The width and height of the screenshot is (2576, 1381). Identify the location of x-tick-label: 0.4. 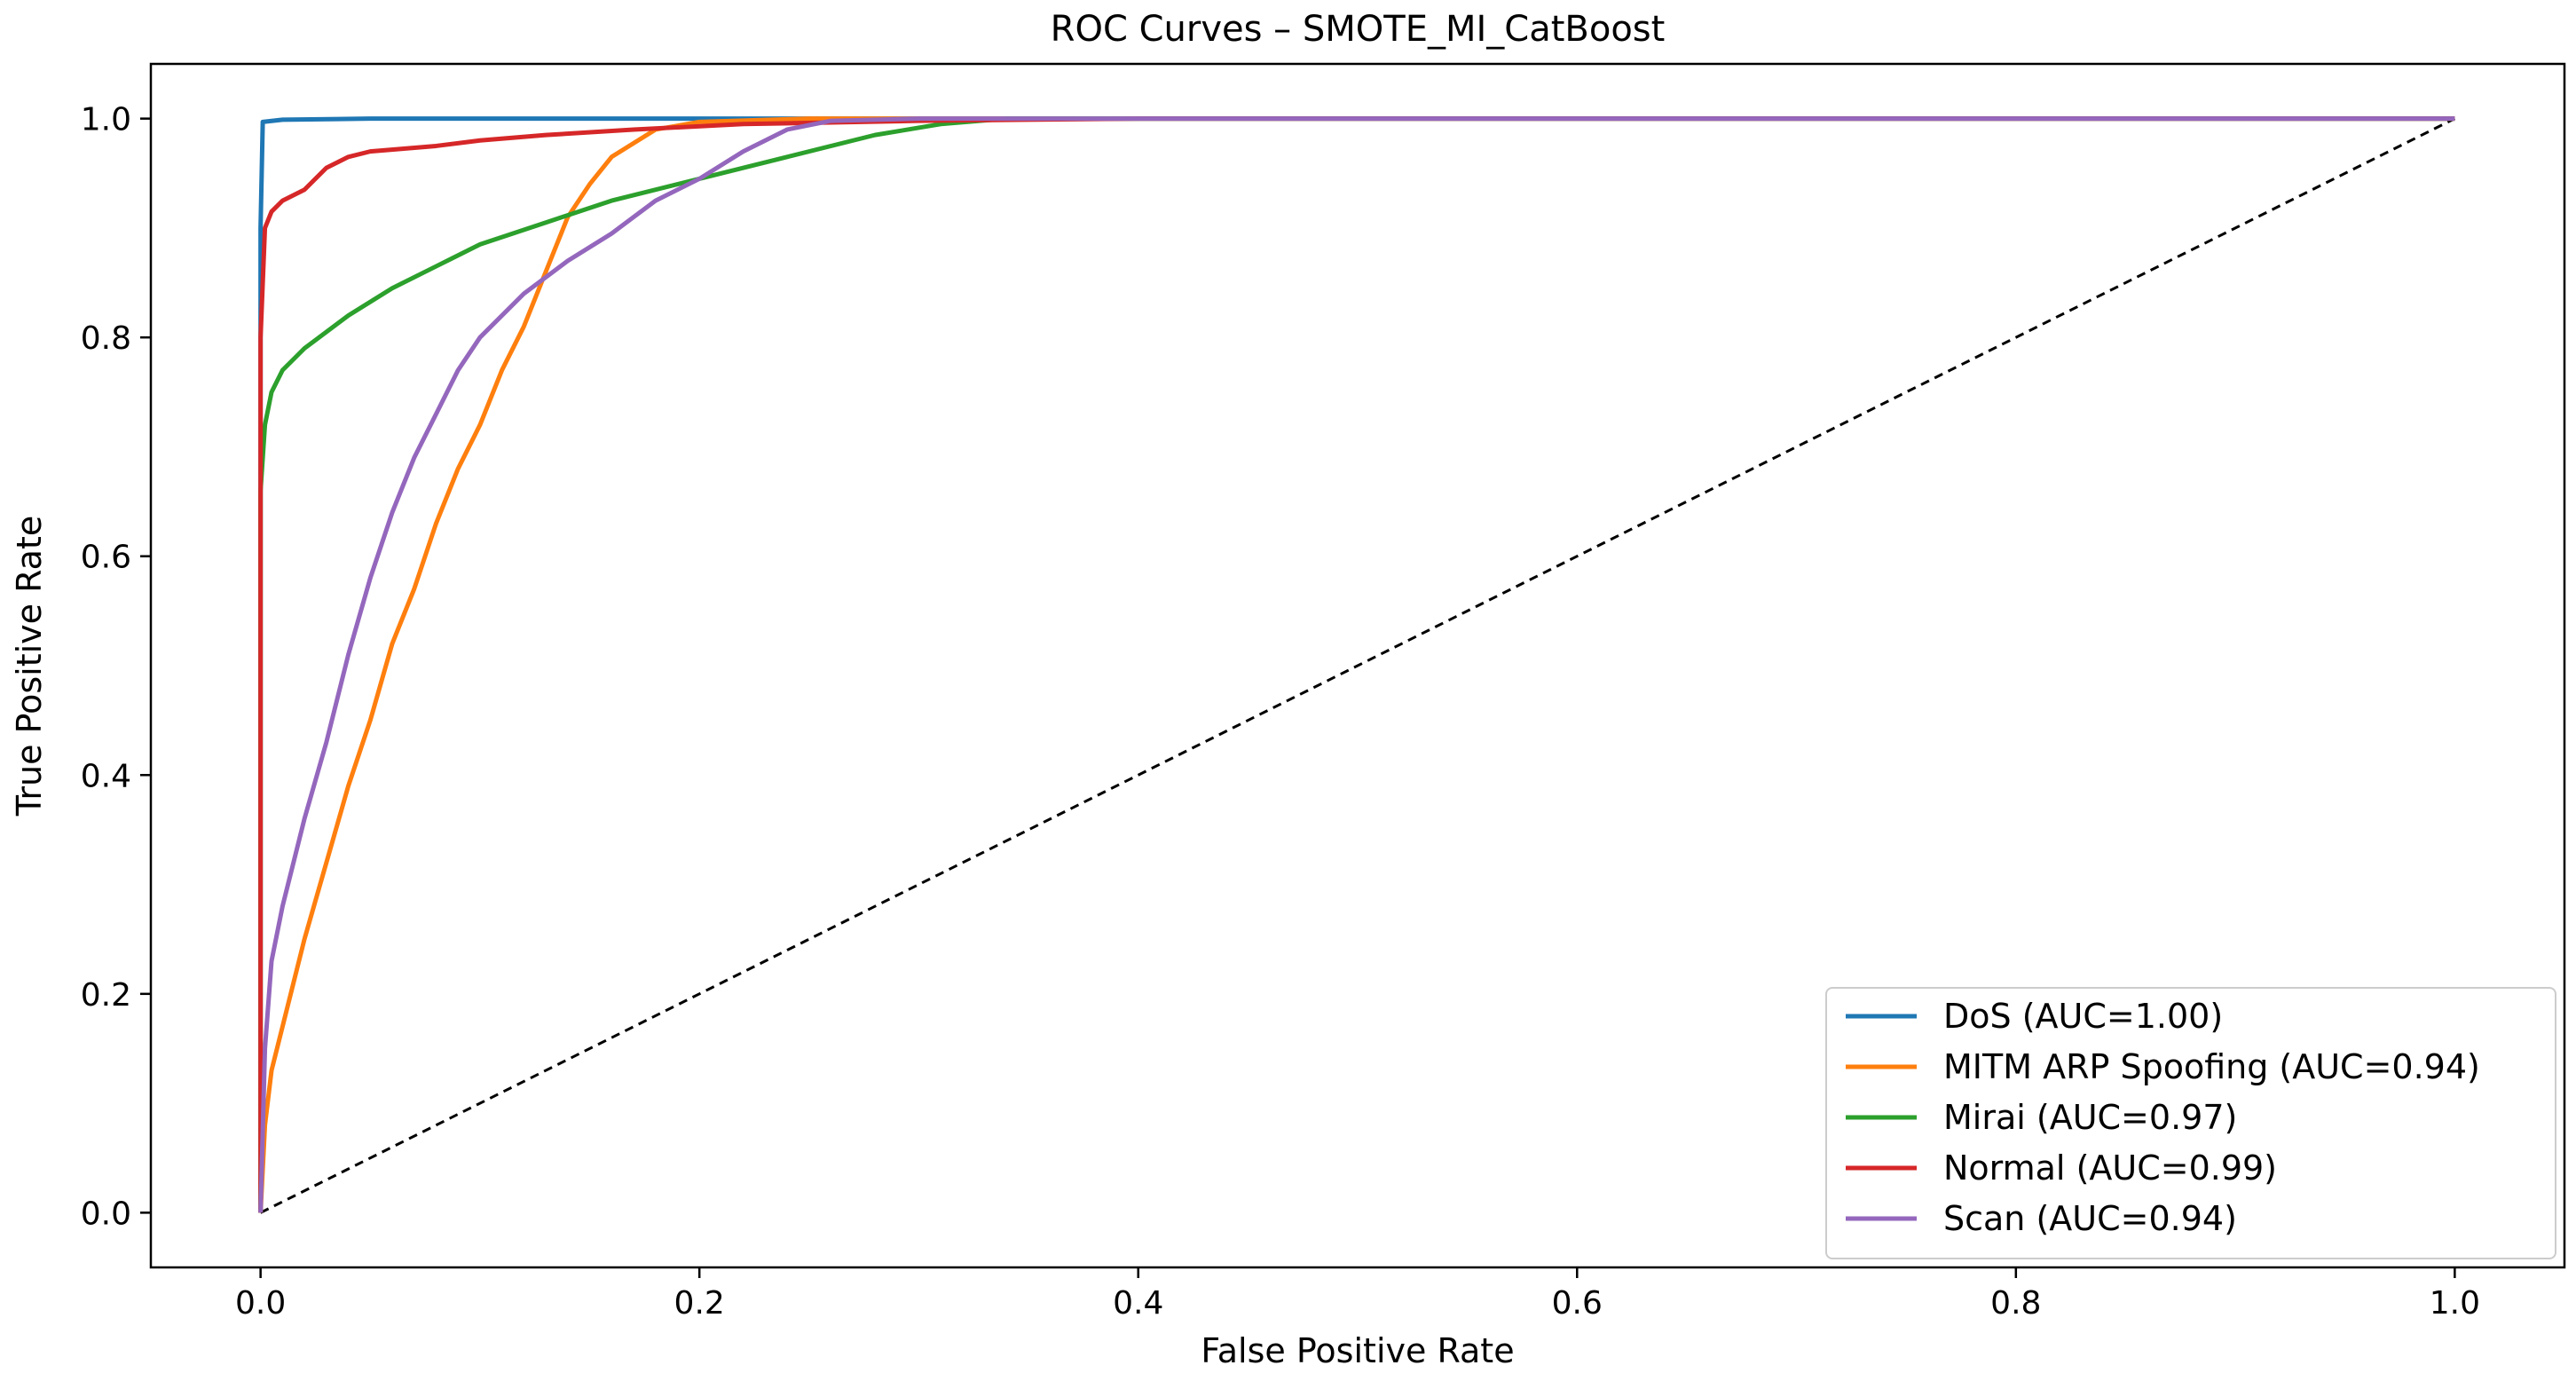
(1138, 1303).